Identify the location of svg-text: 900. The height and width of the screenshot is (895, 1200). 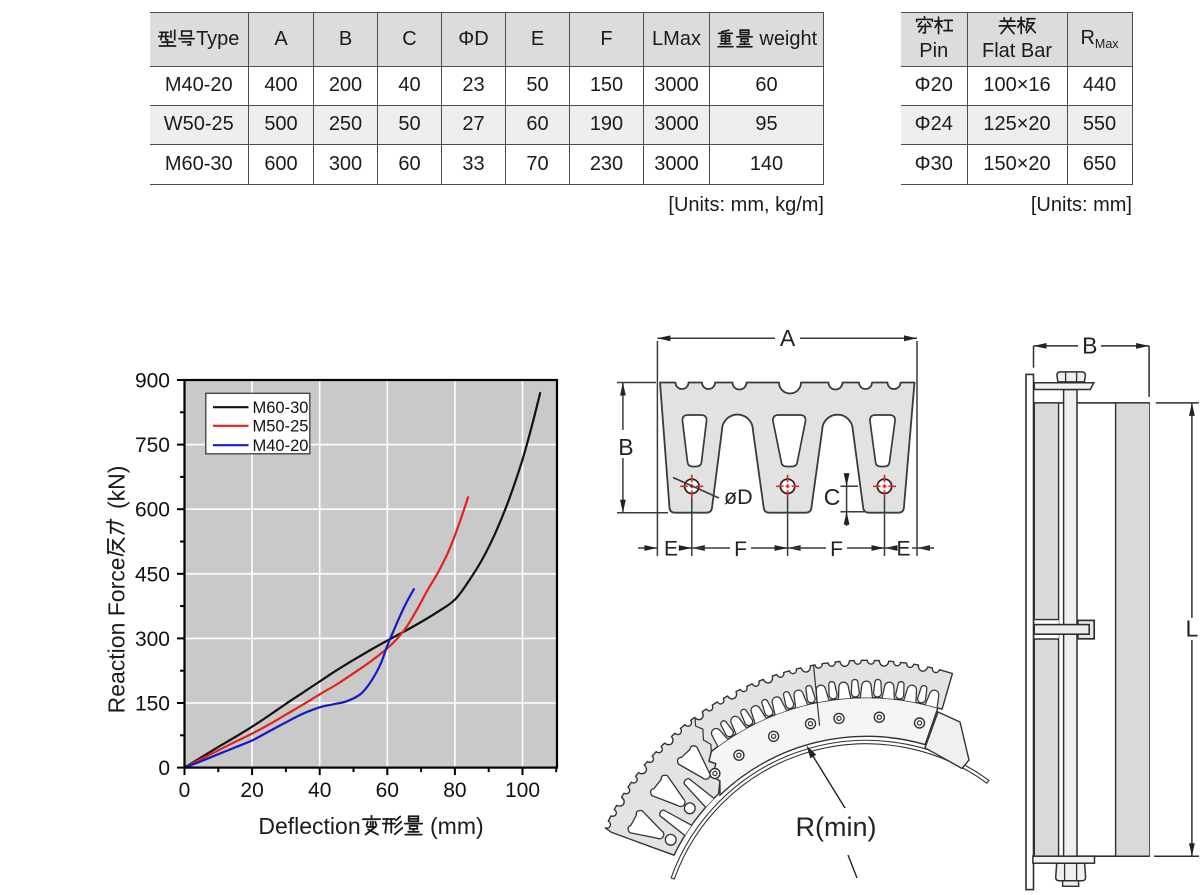
(152, 381).